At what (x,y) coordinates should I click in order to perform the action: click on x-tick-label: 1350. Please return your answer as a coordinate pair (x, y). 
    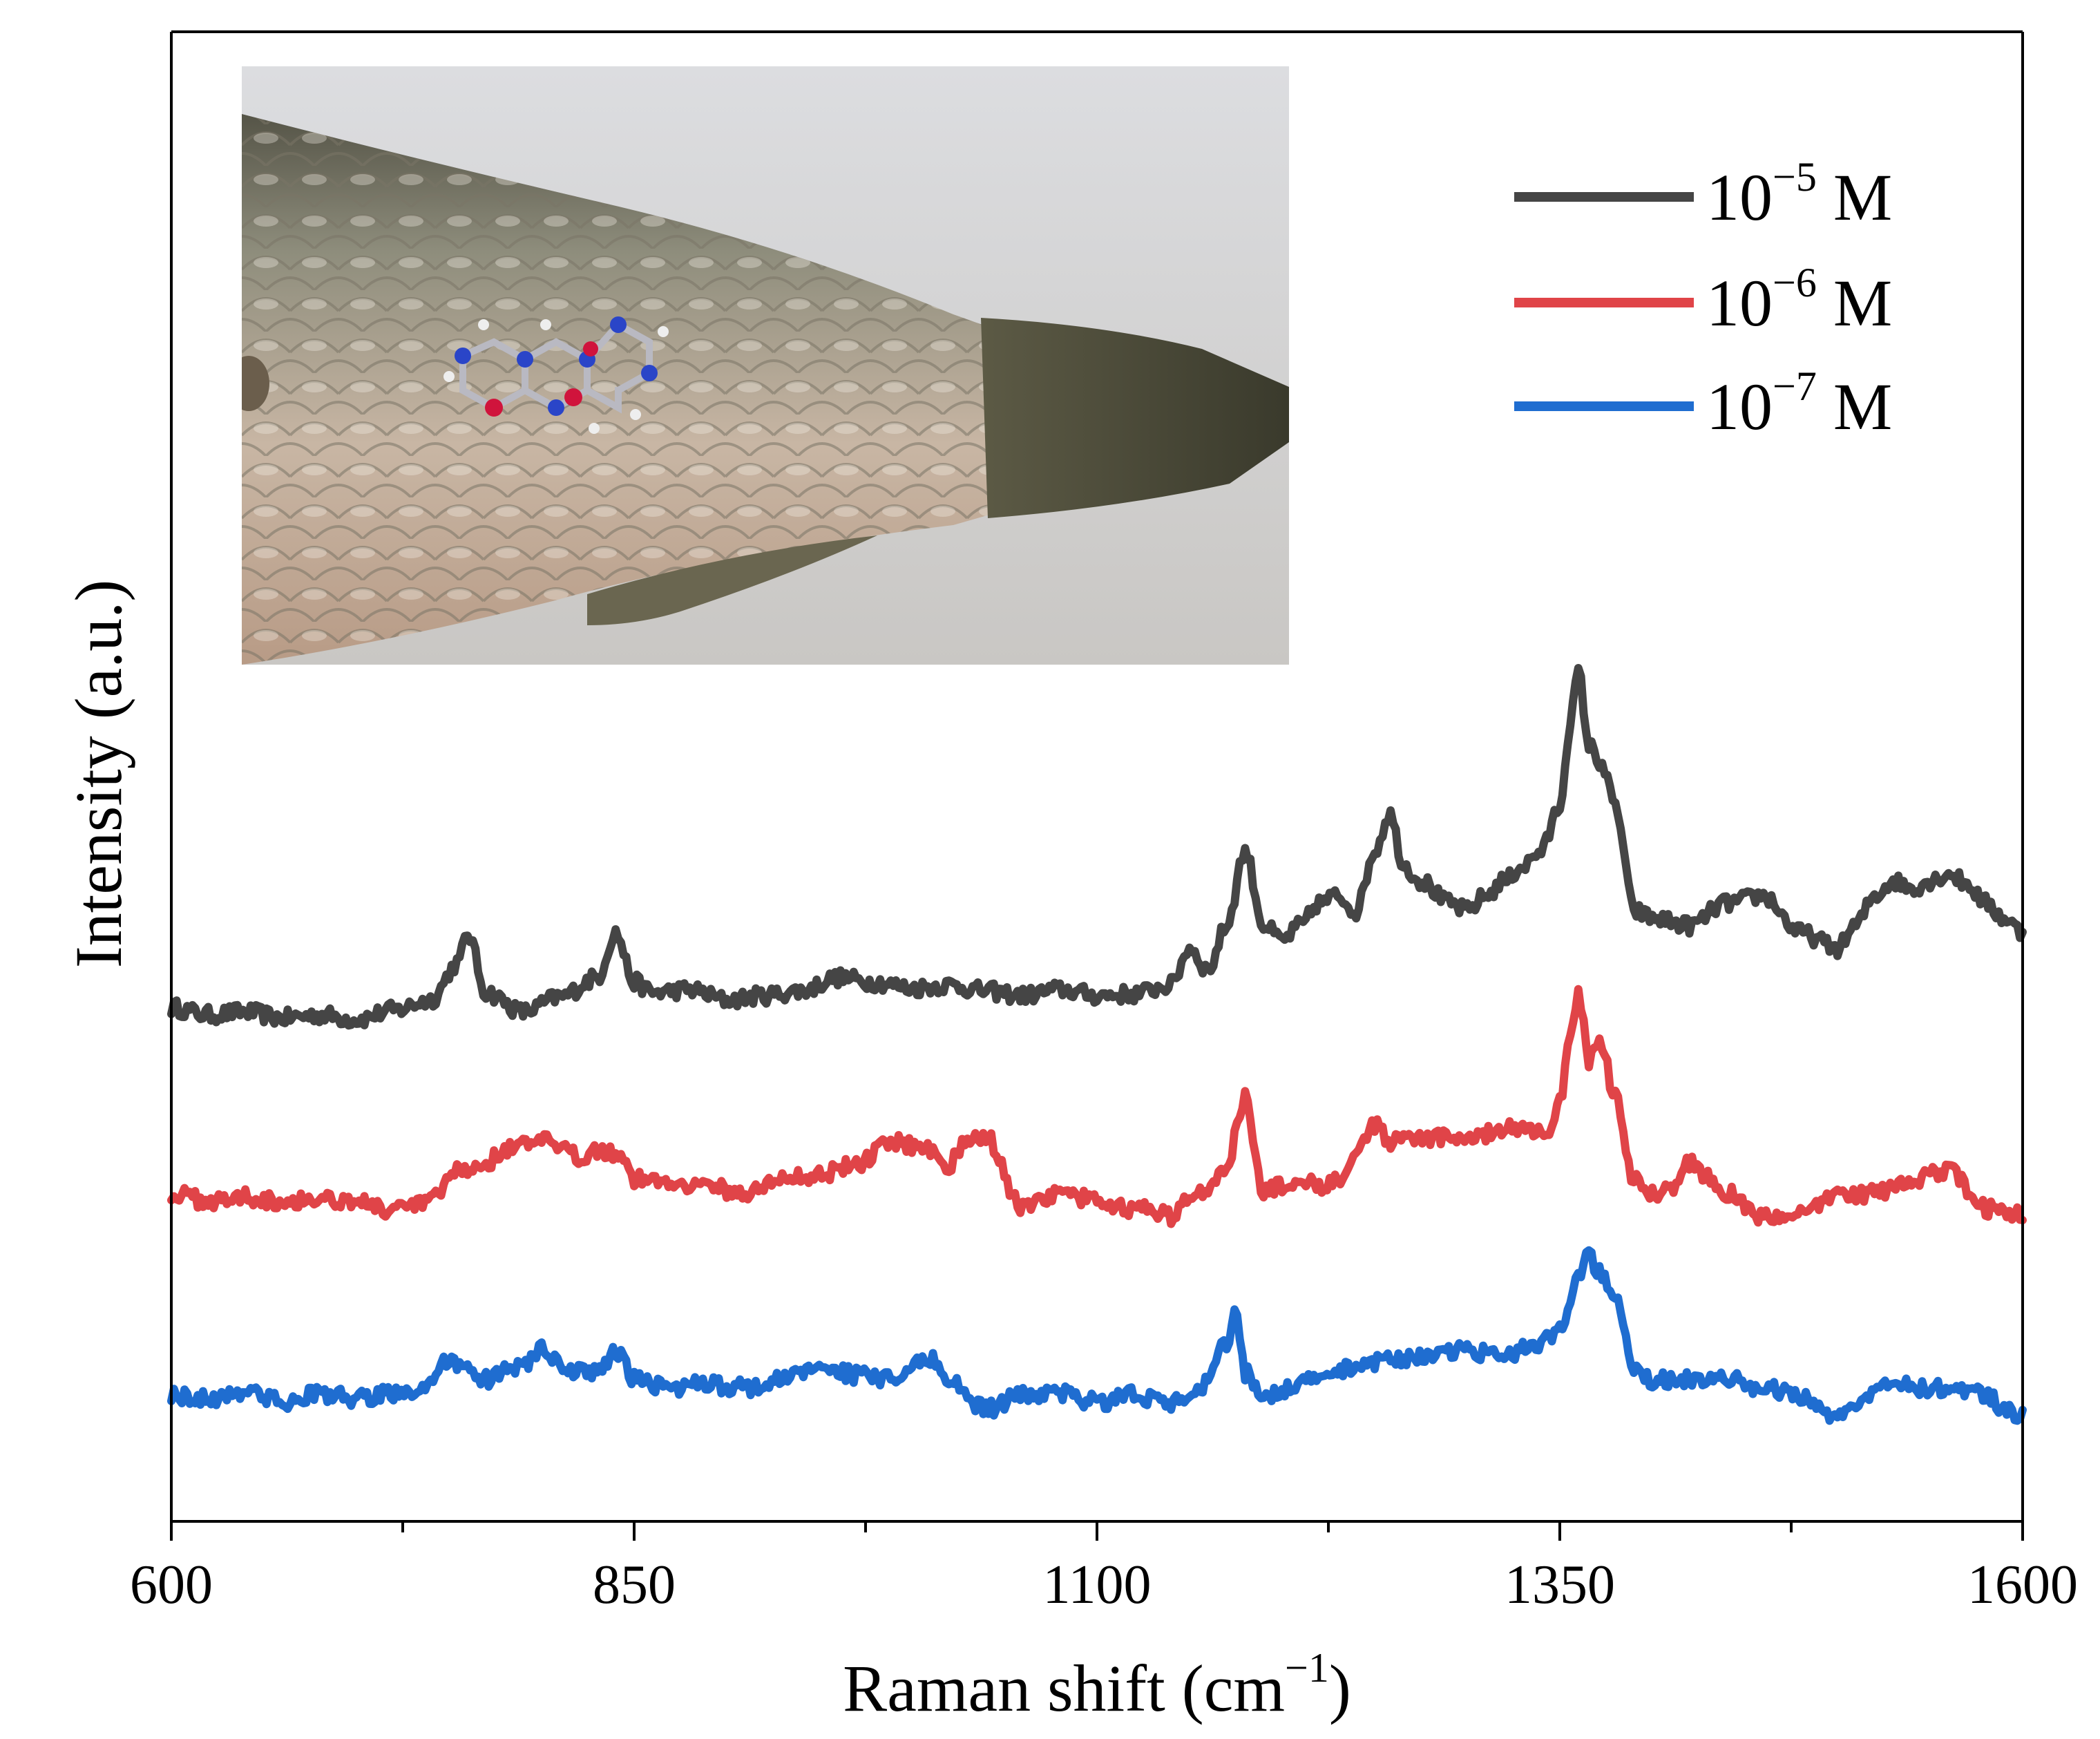
    Looking at the image, I should click on (1560, 1585).